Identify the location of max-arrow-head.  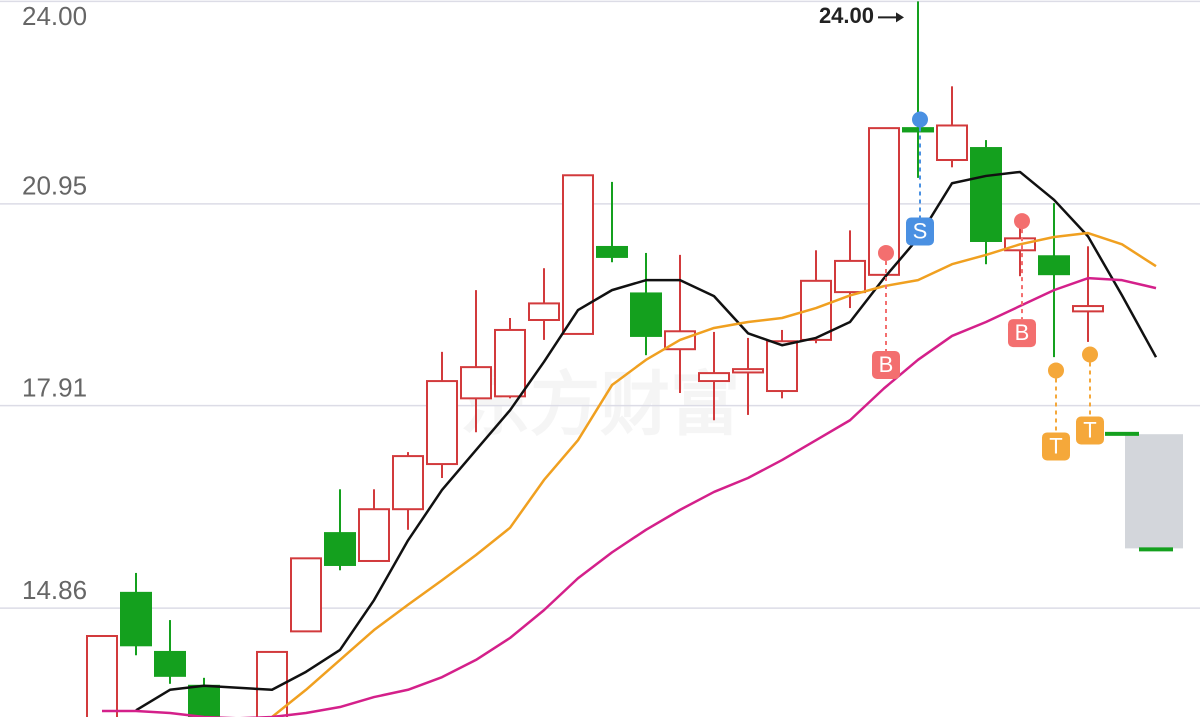
(900, 17).